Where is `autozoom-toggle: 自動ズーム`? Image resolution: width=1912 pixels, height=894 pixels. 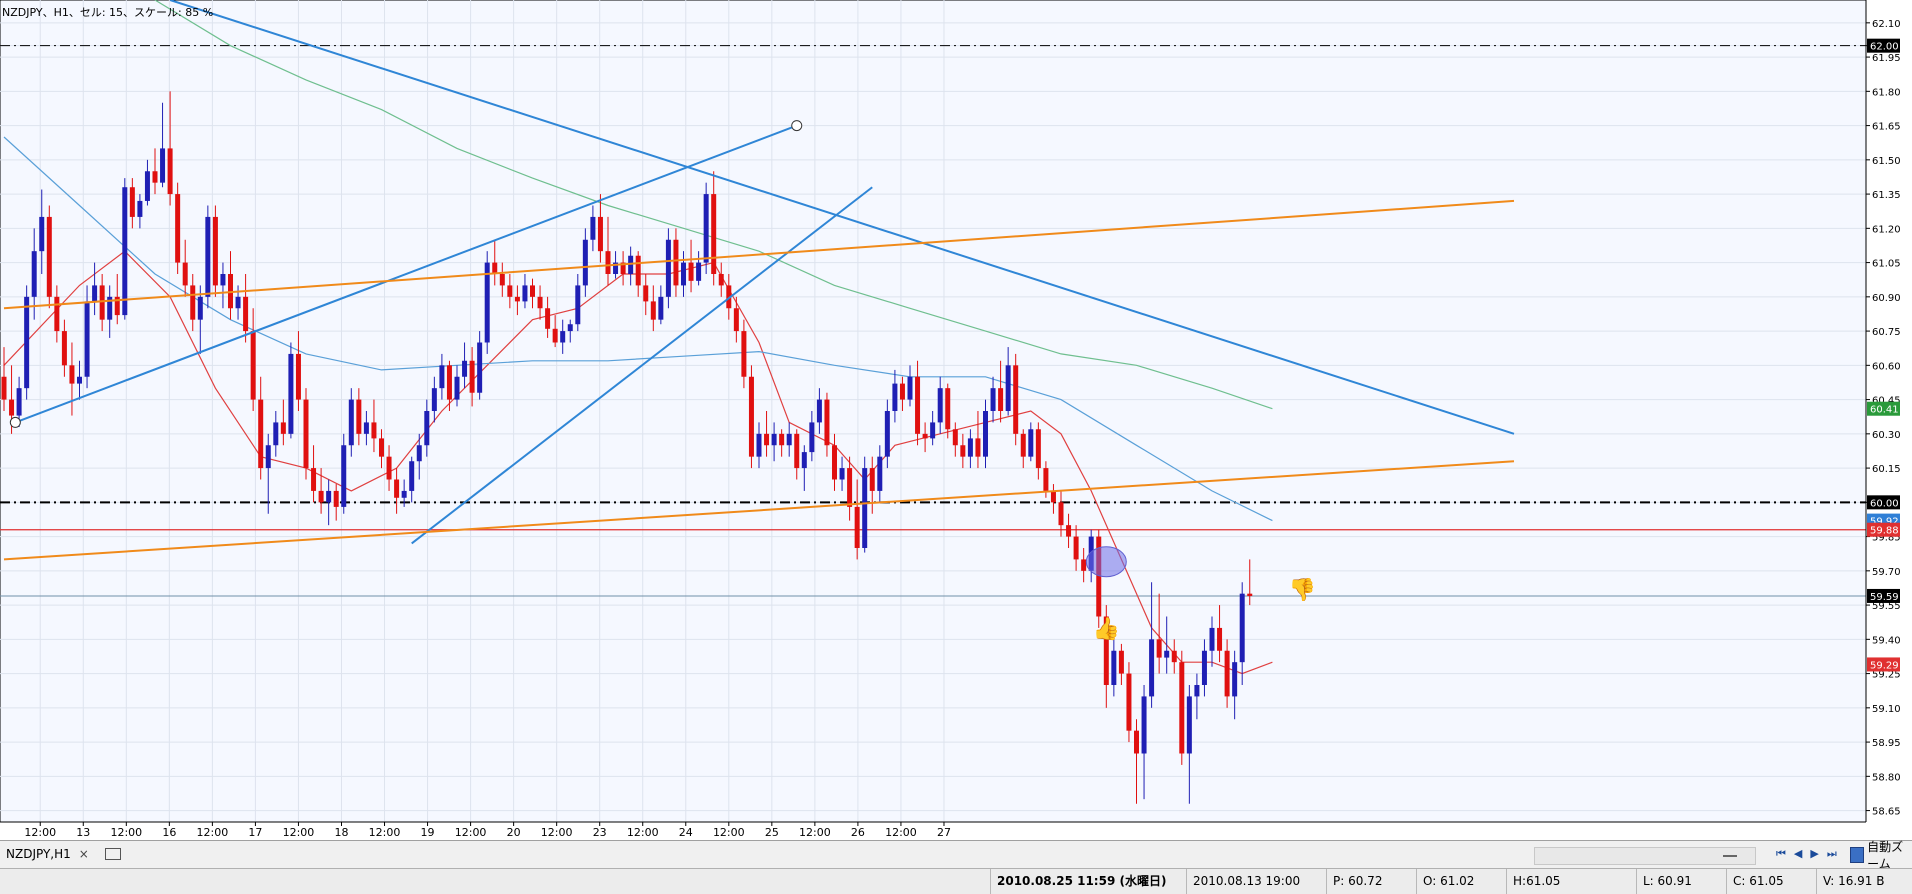 autozoom-toggle: 自動ズーム is located at coordinates (1881, 855).